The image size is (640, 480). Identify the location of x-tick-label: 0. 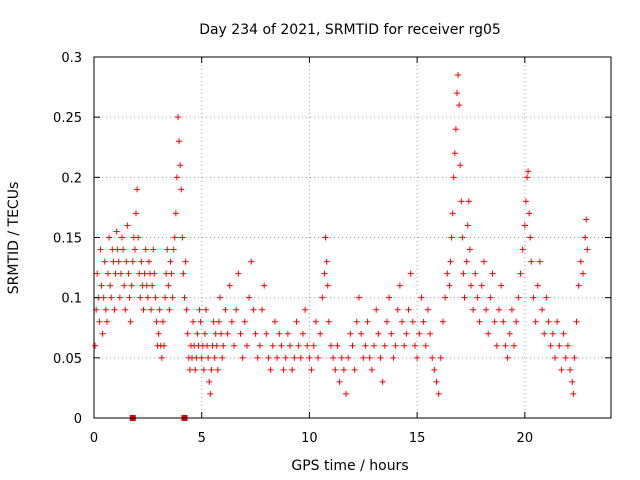
(94, 438).